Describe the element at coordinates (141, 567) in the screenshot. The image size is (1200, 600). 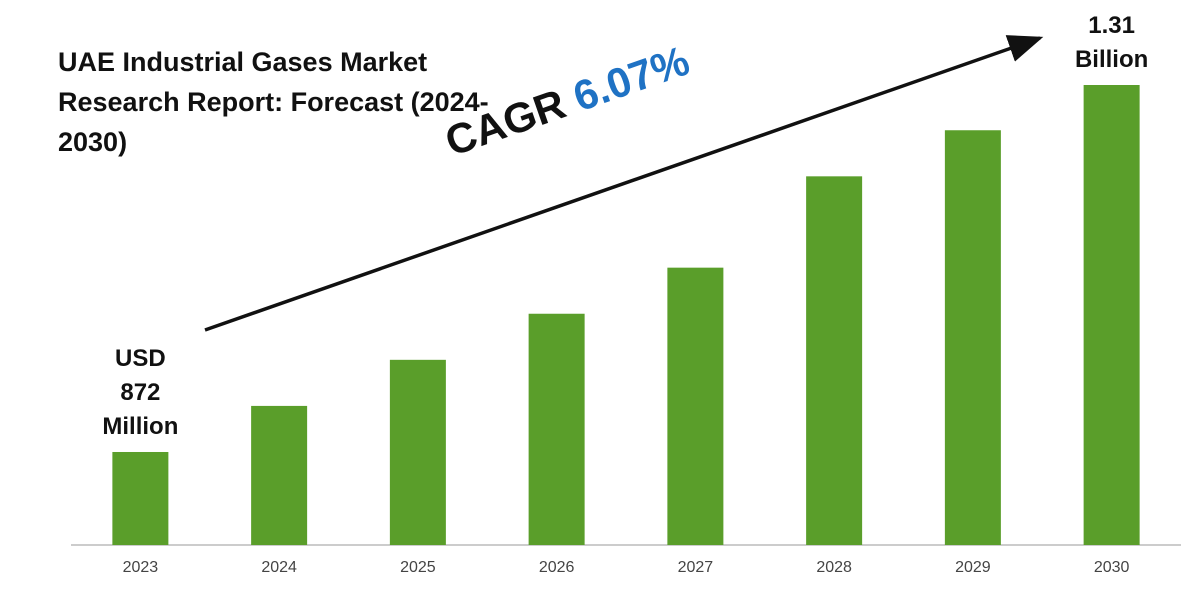
I see `x-tick-label: 2023` at that location.